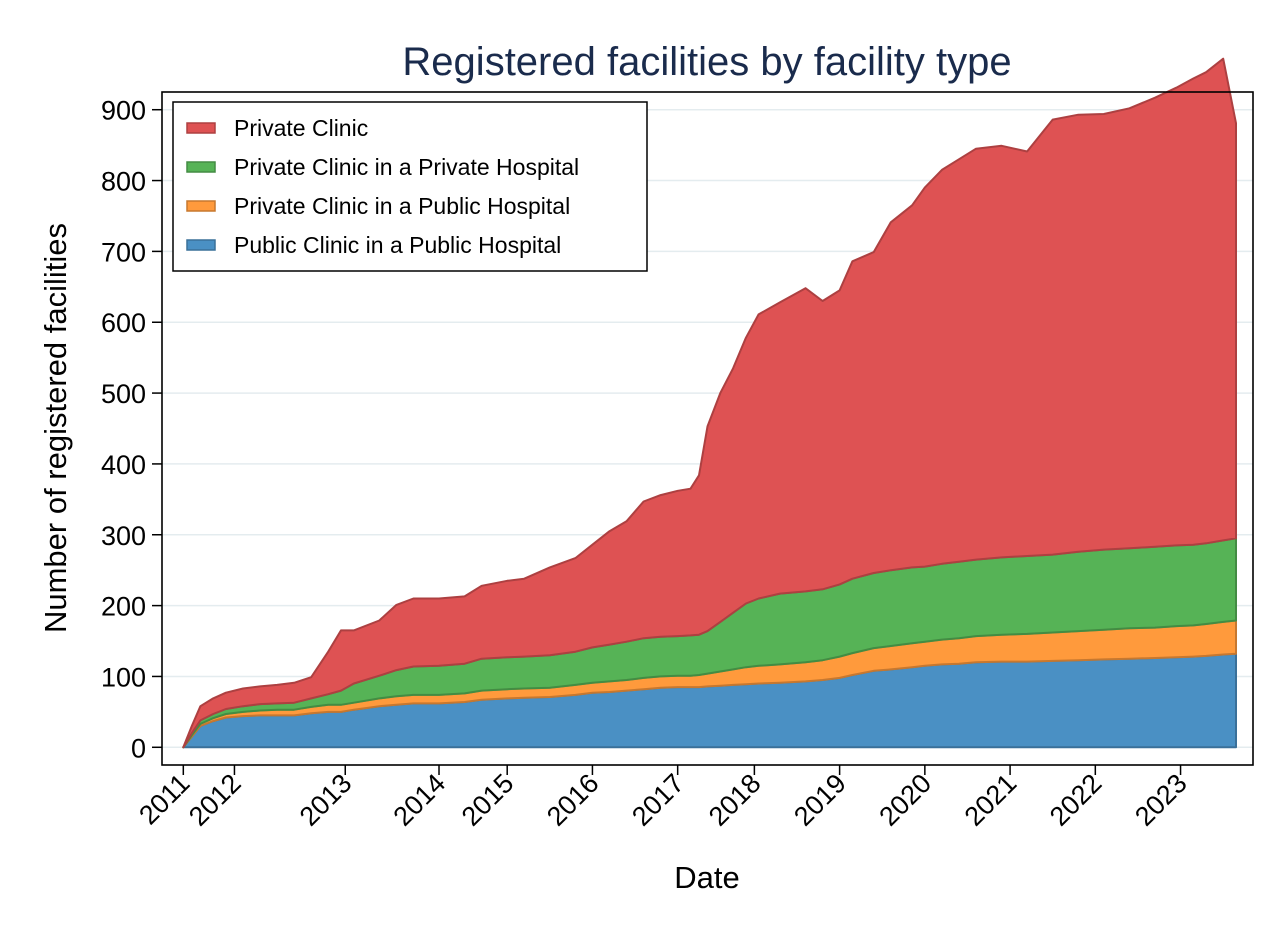 Image resolution: width=1287 pixels, height=936 pixels. I want to click on y-tick-label: 800, so click(123, 182).